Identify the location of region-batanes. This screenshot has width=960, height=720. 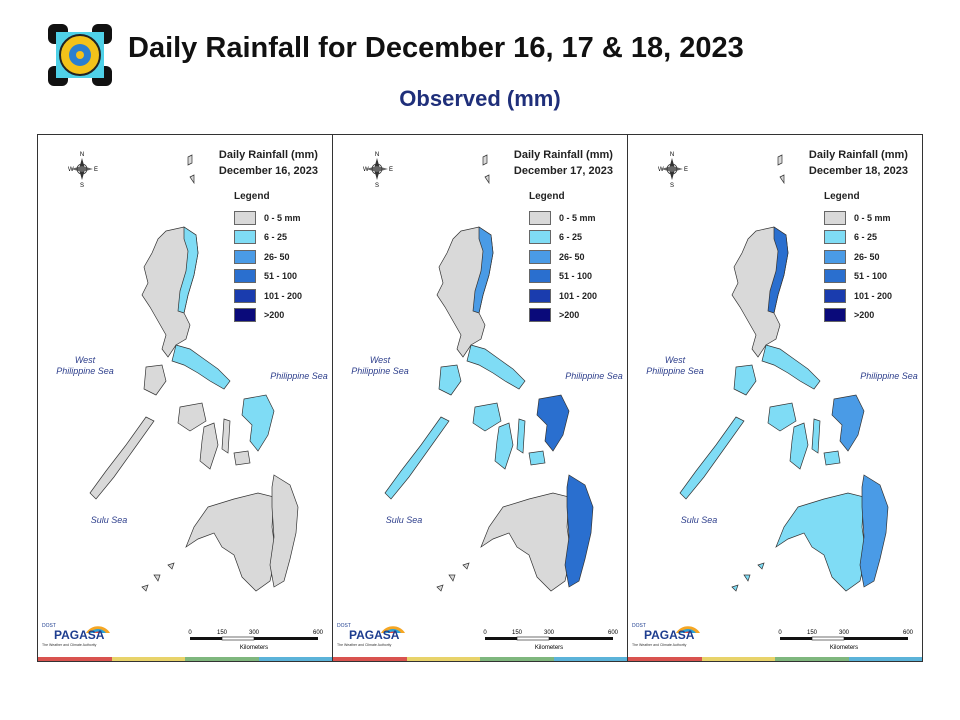
(486, 169).